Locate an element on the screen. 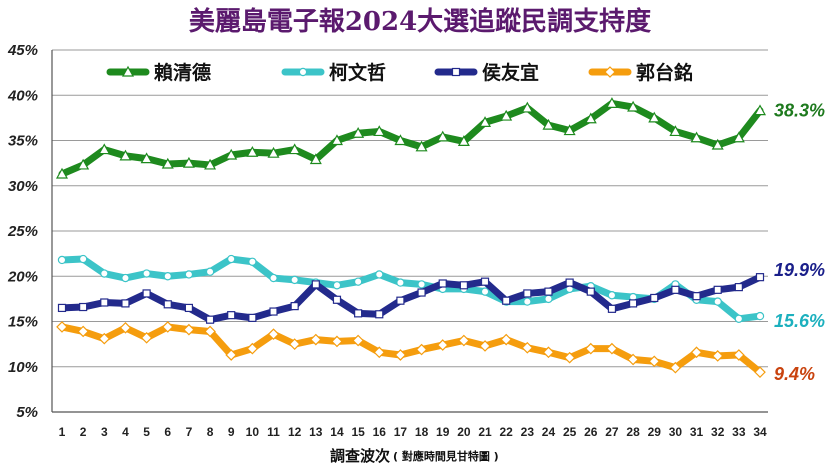 This screenshot has height=468, width=840. x-tick-label: 27 is located at coordinates (612, 432).